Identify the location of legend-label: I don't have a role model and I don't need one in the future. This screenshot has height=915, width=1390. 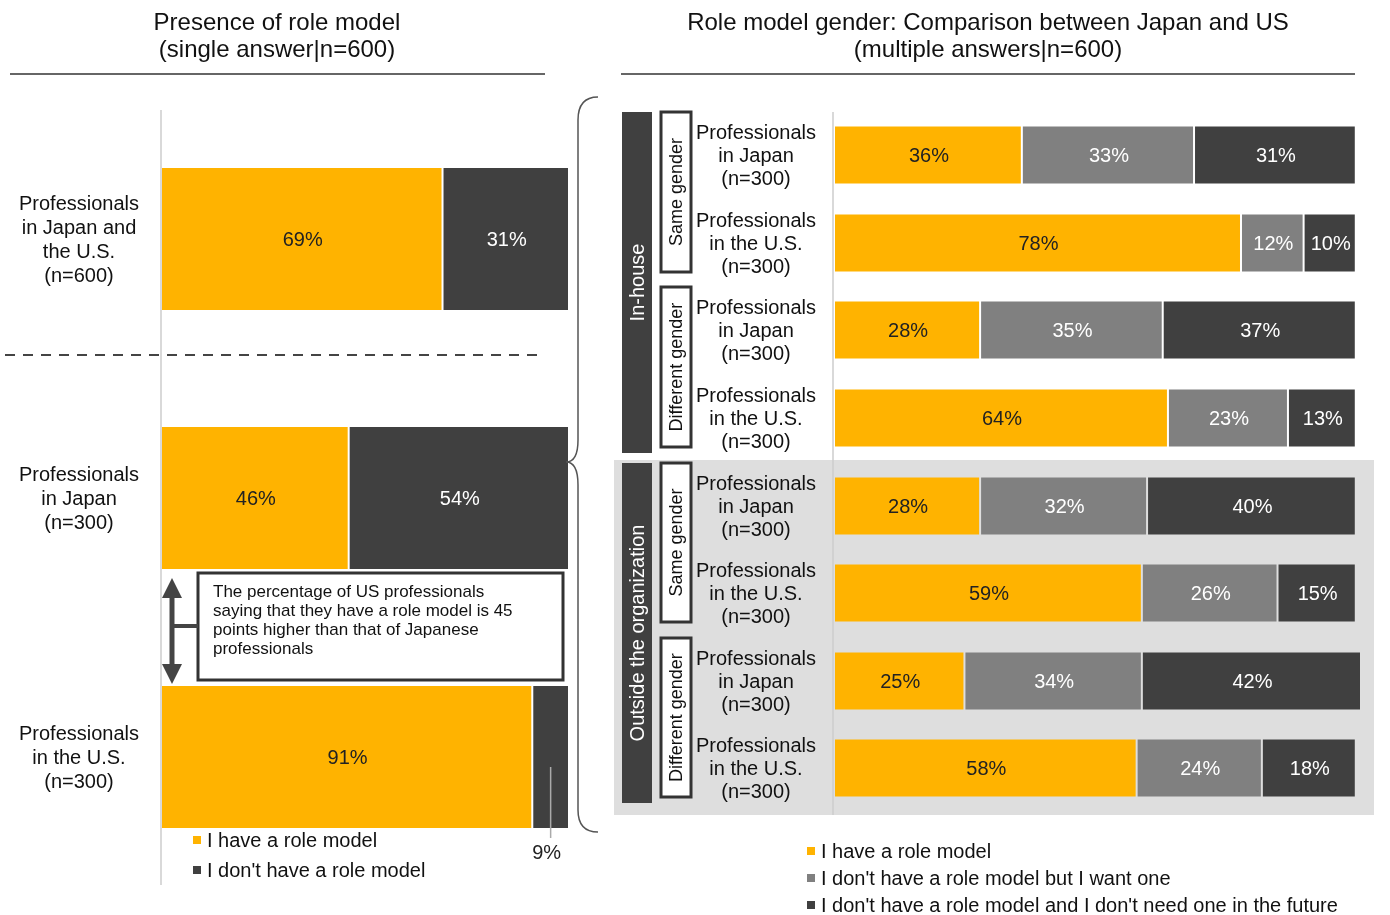
(1079, 904).